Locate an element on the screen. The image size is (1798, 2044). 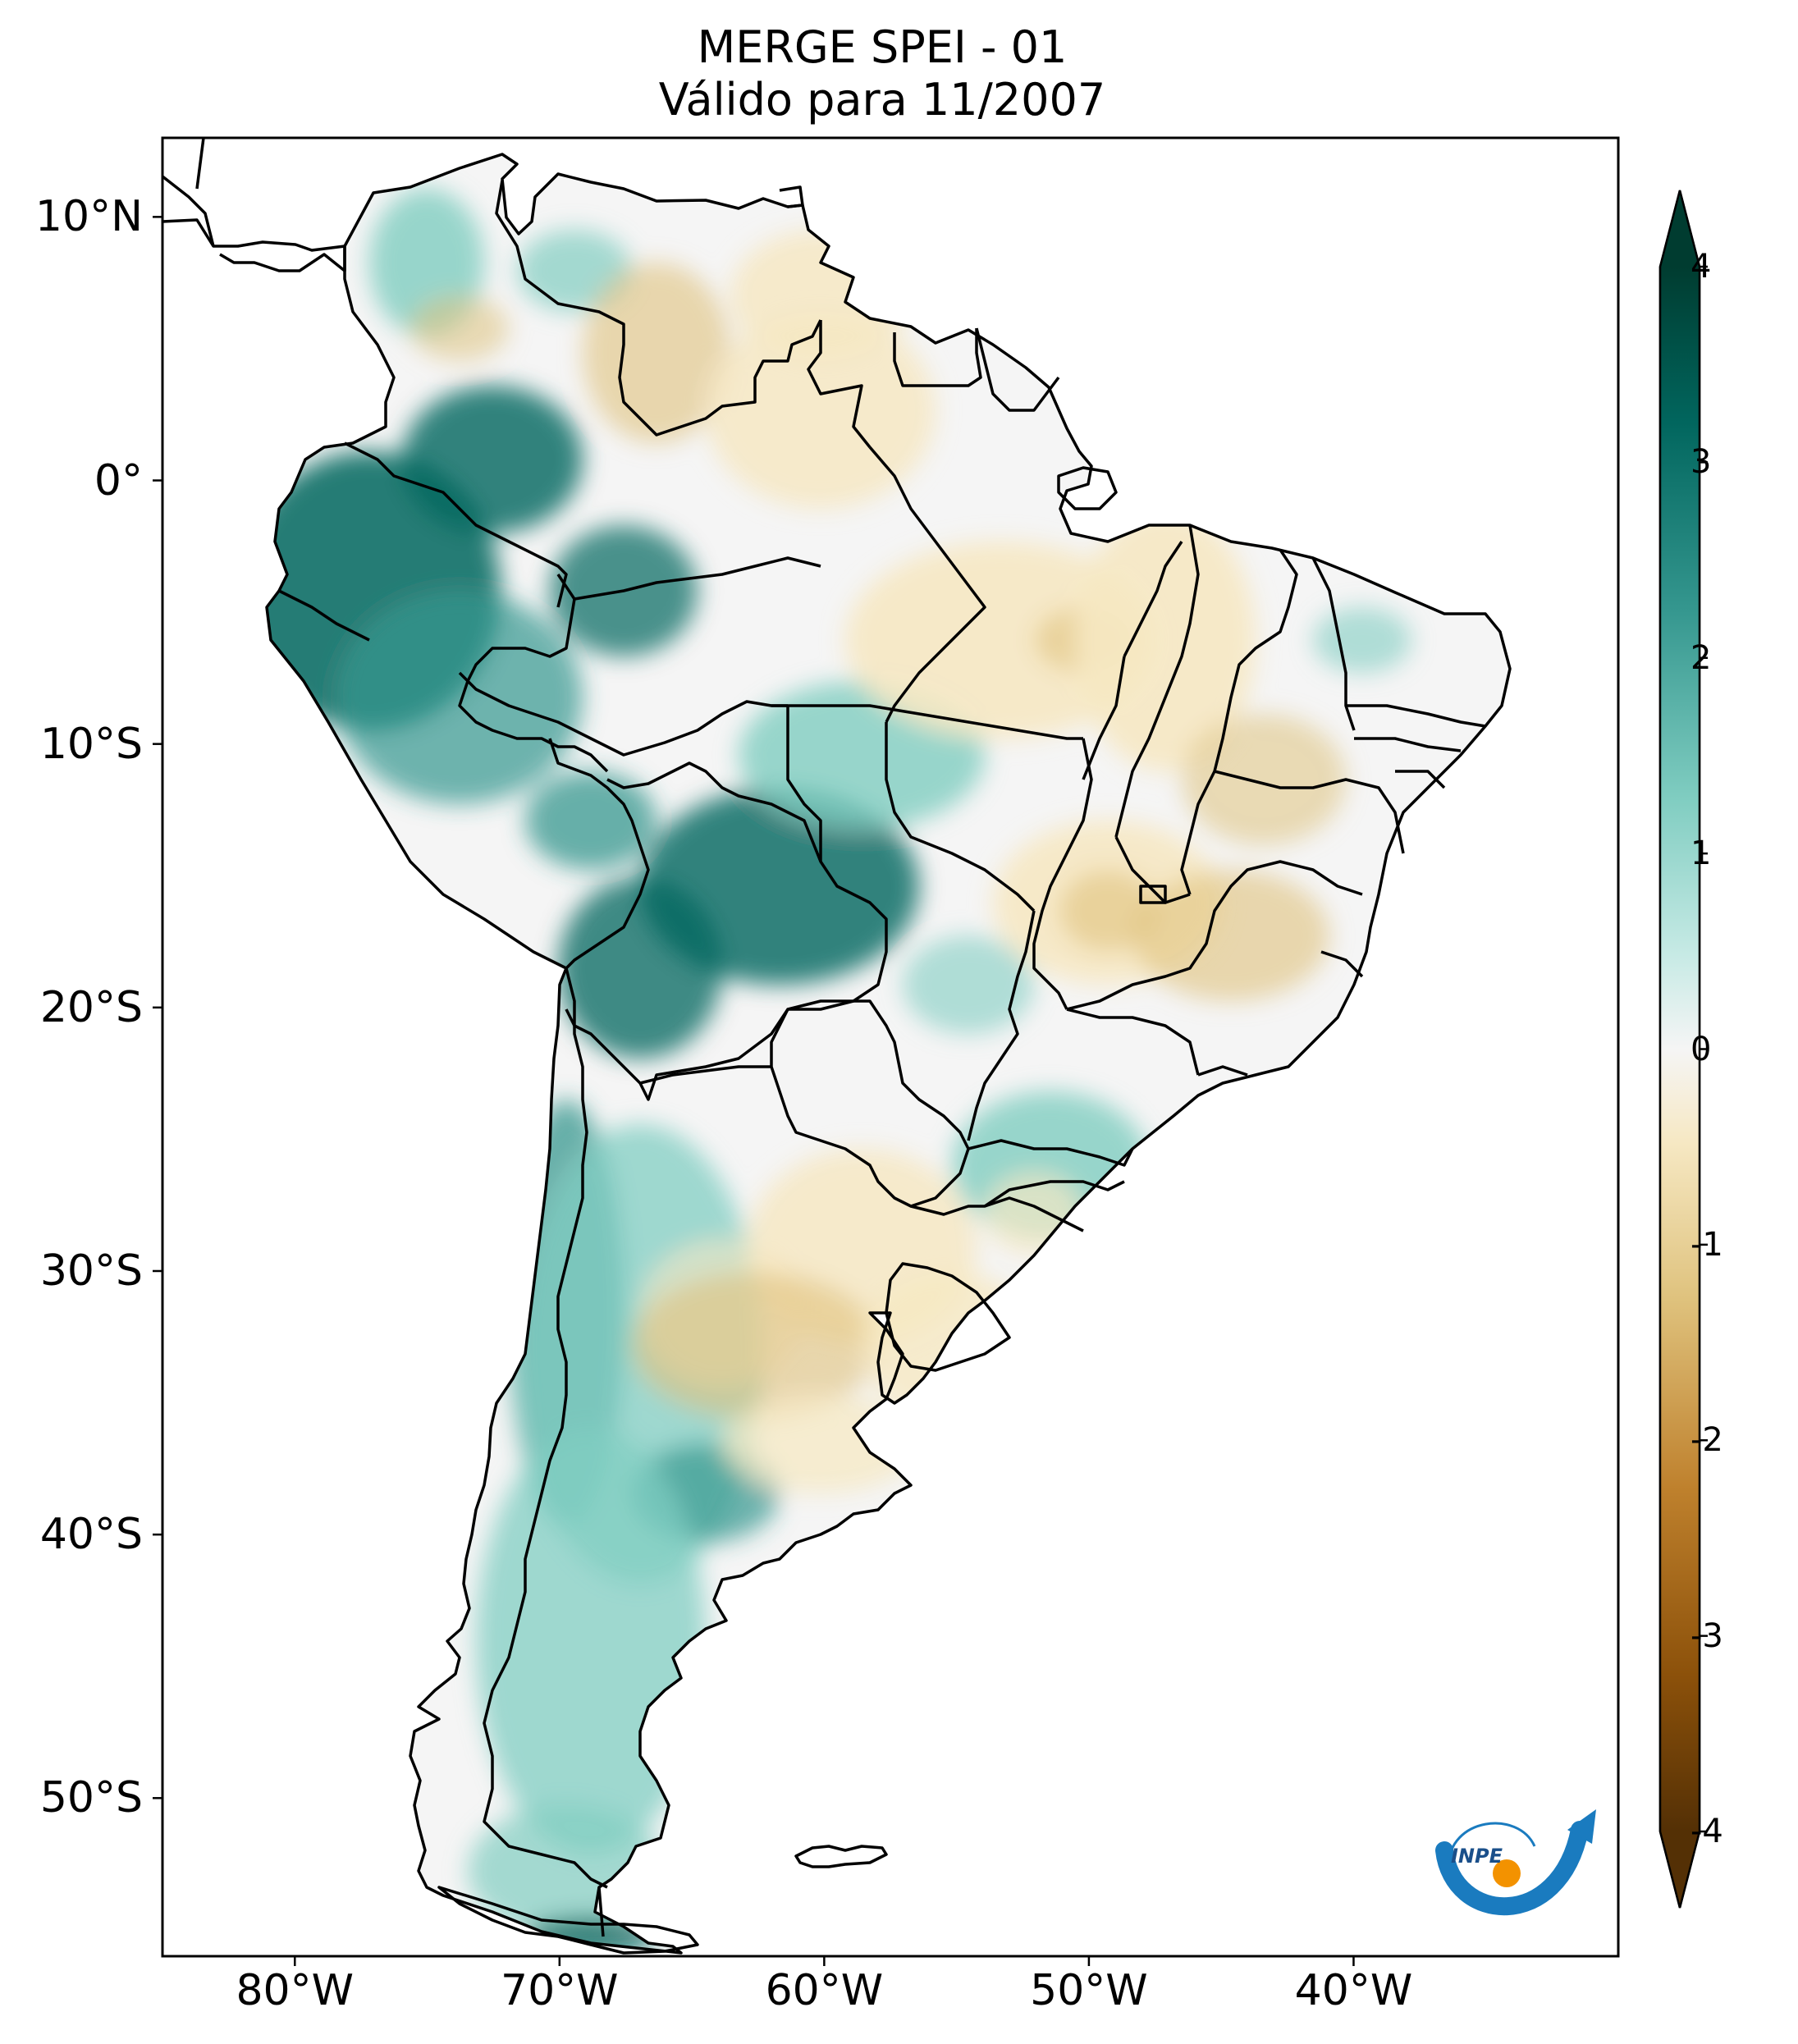
lat-tick-label: 30°S is located at coordinates (91, 1271).